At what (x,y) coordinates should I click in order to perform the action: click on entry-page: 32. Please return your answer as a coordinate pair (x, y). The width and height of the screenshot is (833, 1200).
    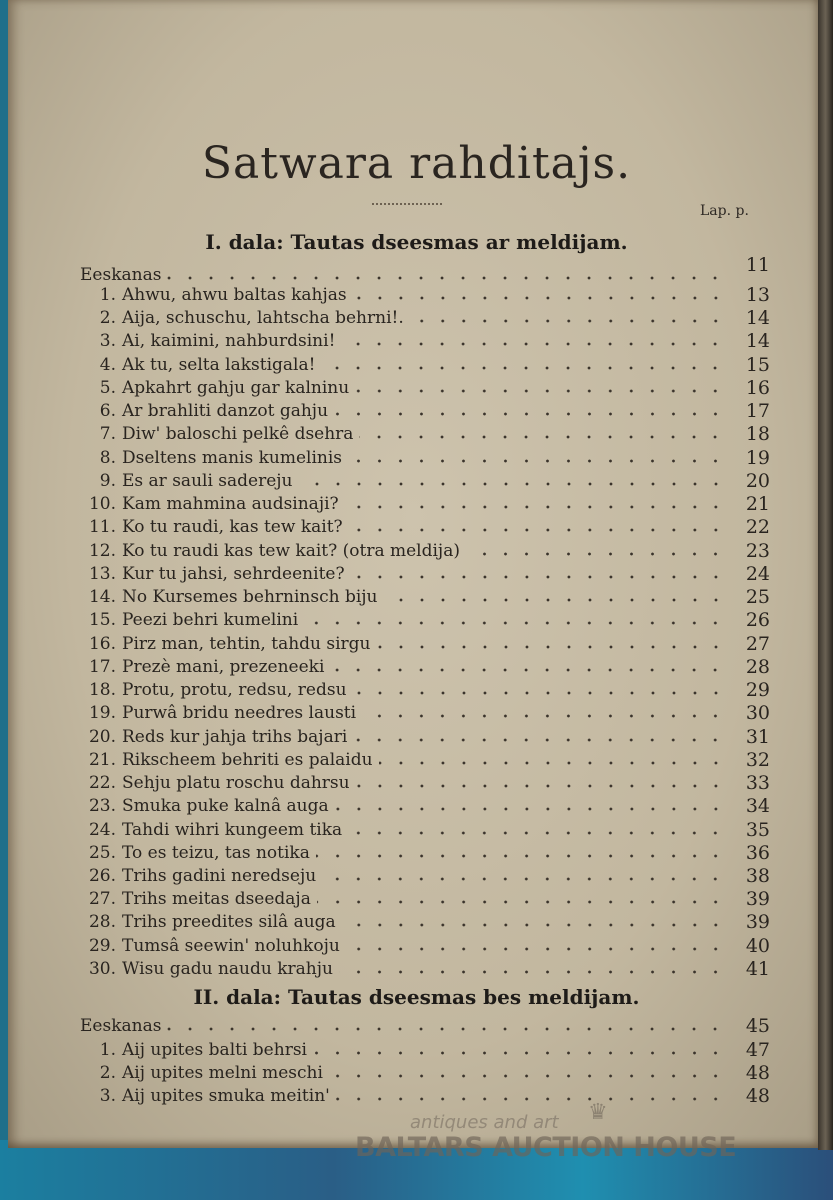
    Looking at the image, I should click on (757, 759).